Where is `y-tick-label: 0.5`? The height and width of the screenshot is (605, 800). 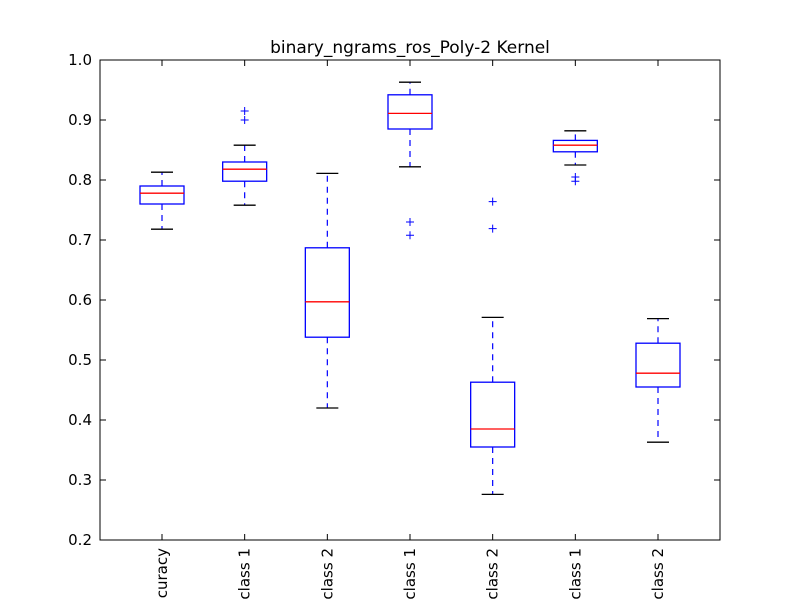 y-tick-label: 0.5 is located at coordinates (80, 360).